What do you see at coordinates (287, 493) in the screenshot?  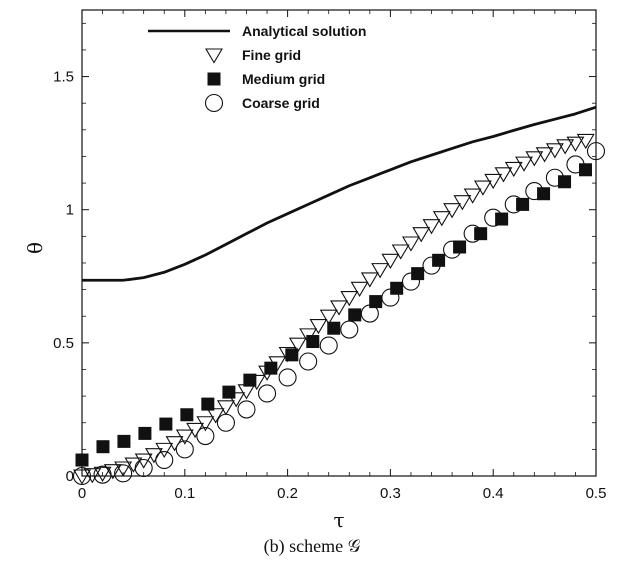 I see `x-tick-label: 0.2` at bounding box center [287, 493].